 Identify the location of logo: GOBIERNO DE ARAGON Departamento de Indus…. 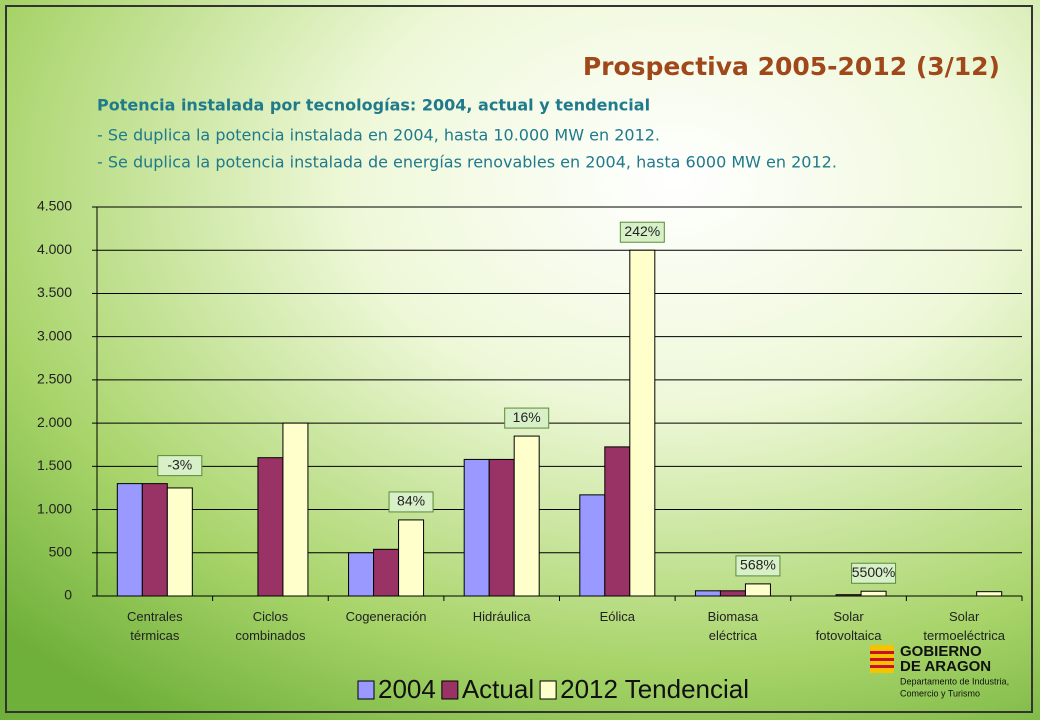
(939, 670).